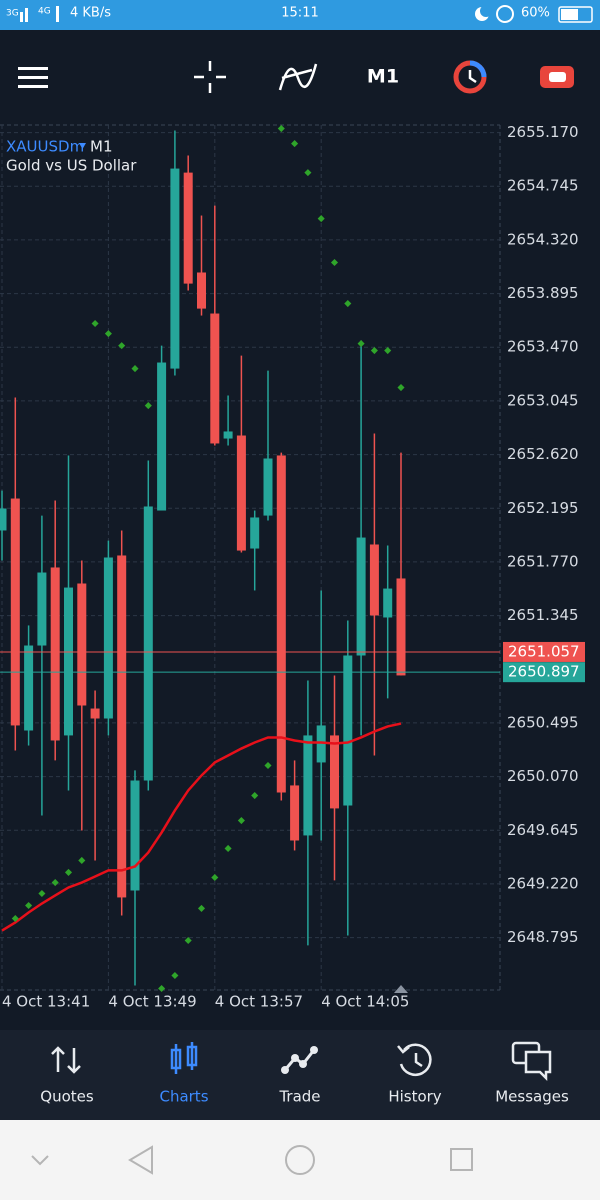 Image resolution: width=600 pixels, height=1200 pixels. I want to click on trade-icon, so click(299, 1060).